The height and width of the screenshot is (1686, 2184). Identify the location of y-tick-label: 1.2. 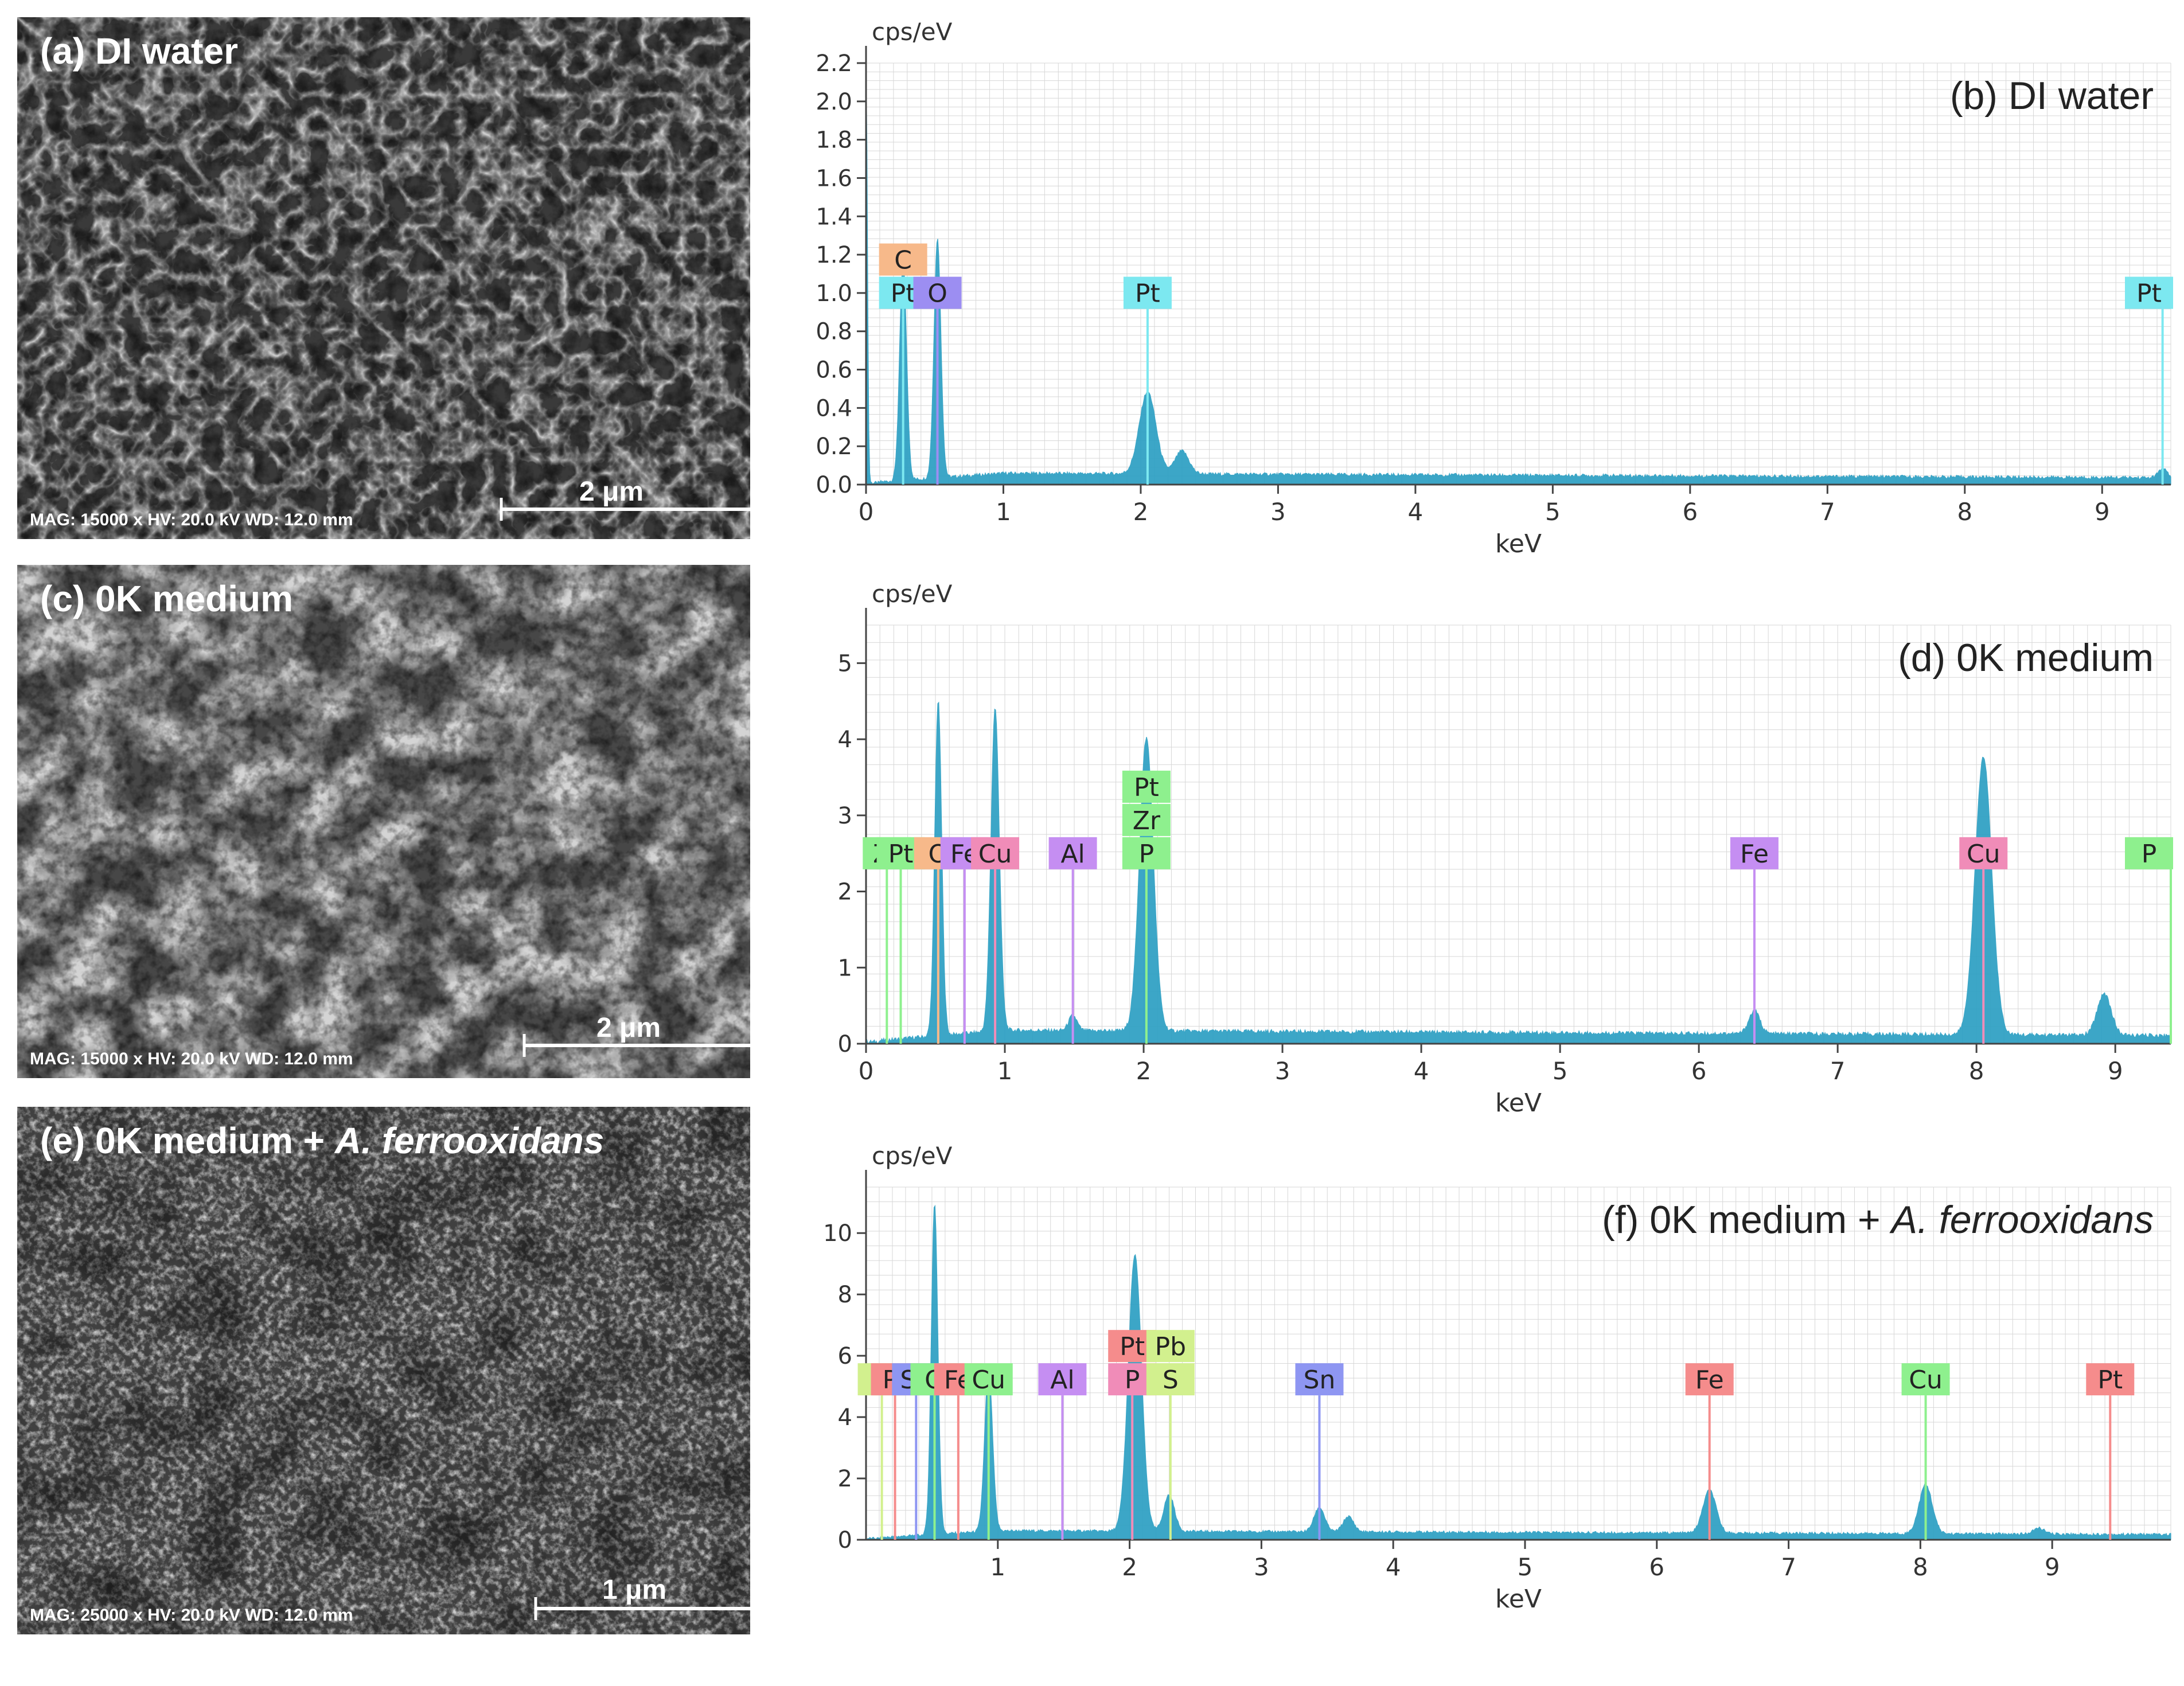
(834, 255).